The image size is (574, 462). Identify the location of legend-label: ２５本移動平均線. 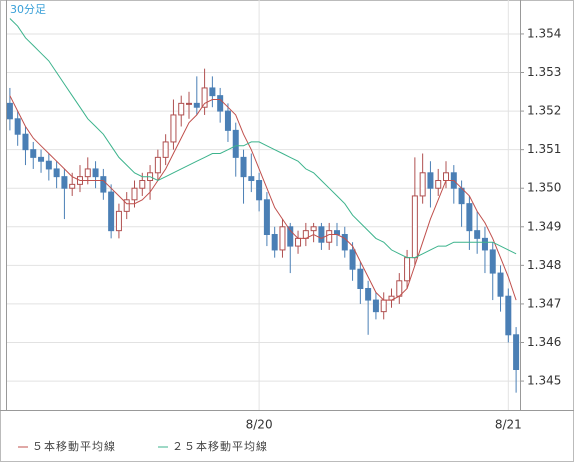
(220, 446).